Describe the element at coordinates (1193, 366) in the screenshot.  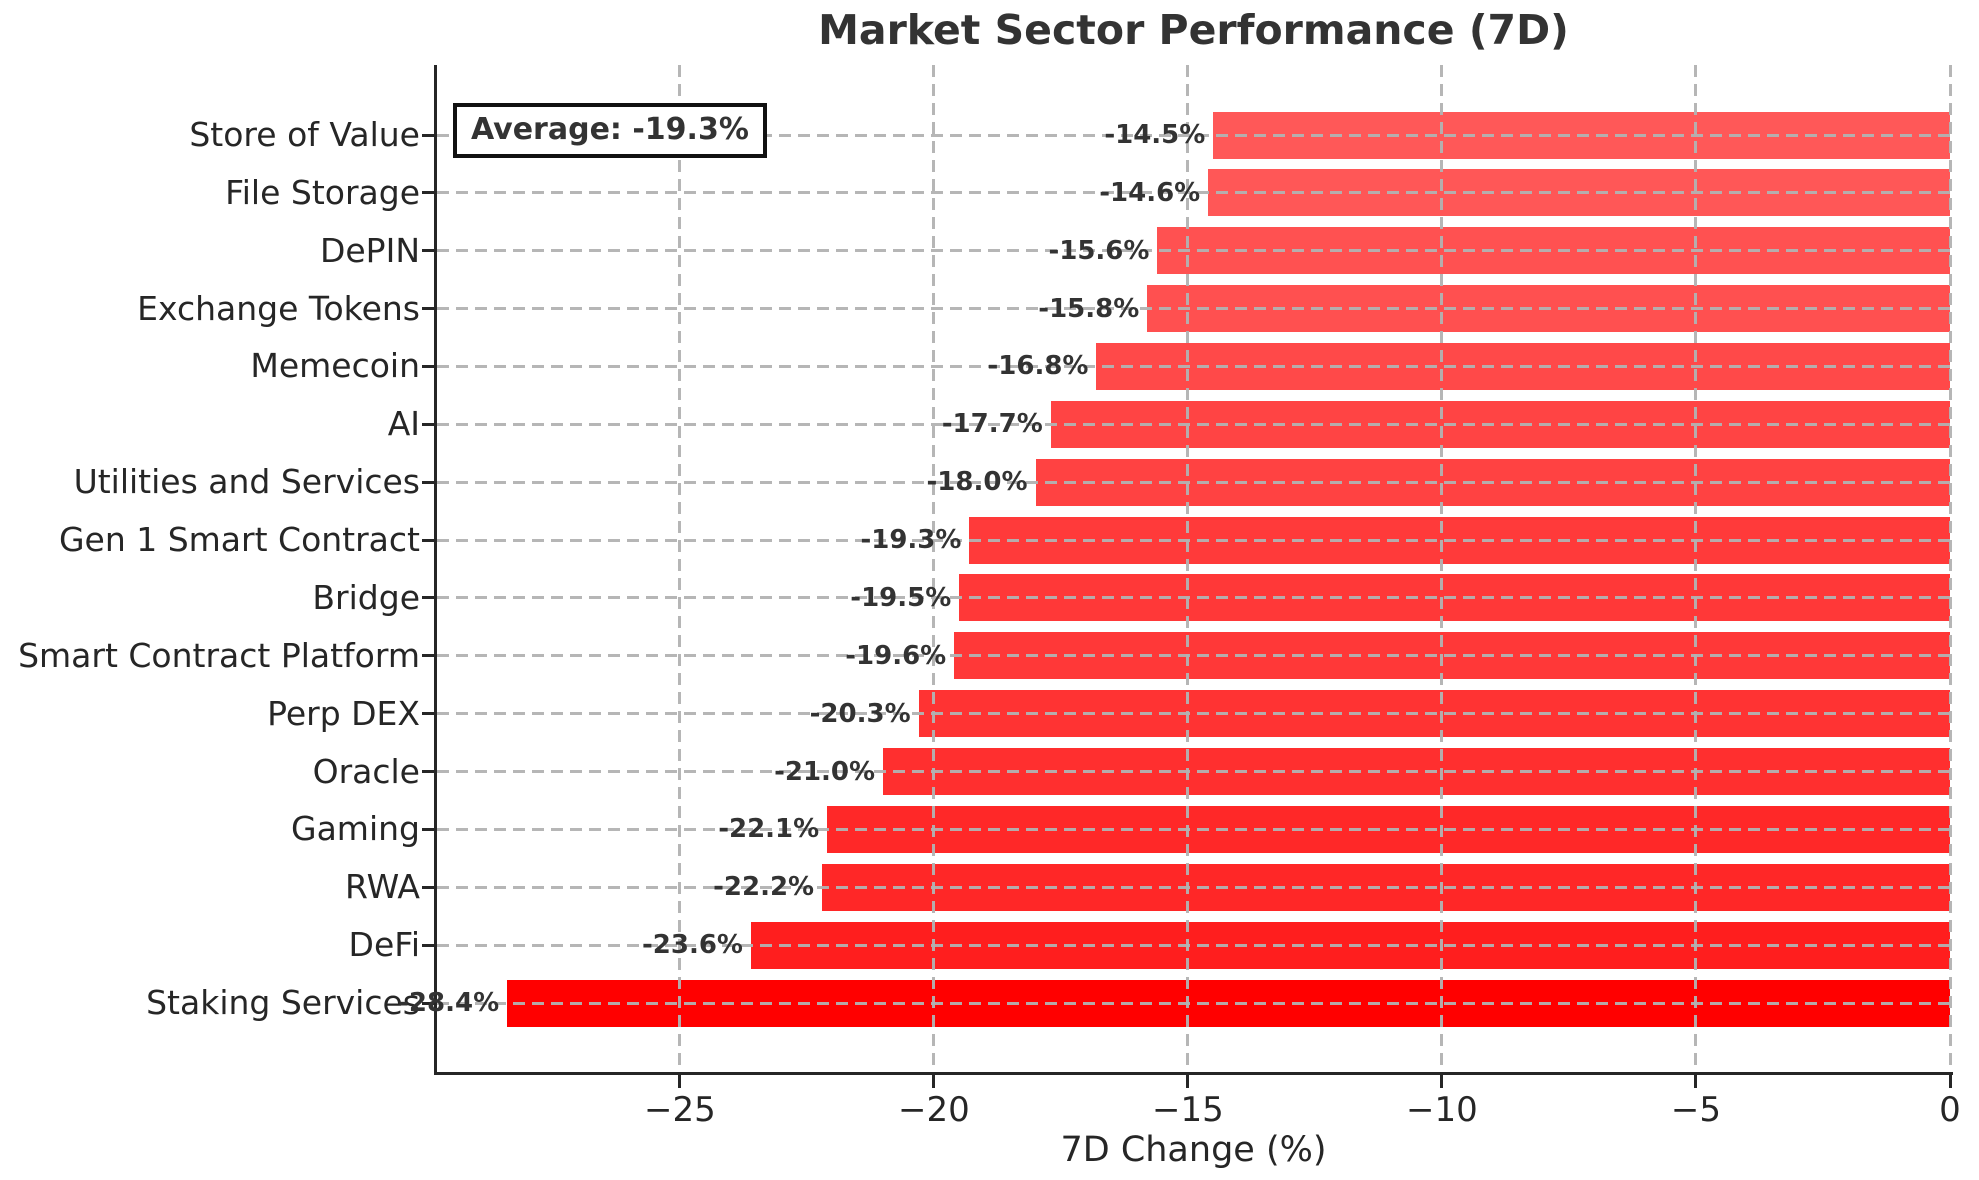
I see `hgrid-line-memecoin` at that location.